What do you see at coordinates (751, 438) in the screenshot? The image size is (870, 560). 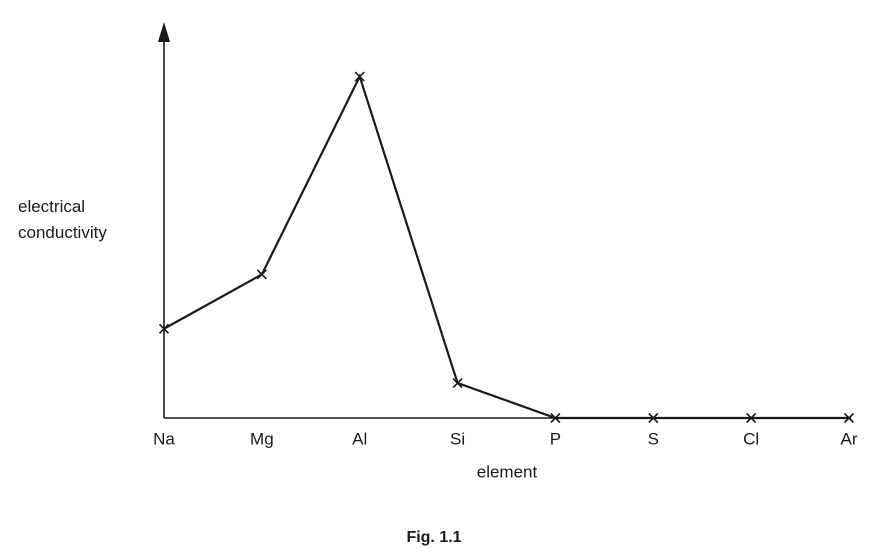 I see `x-tick-label: Cl` at bounding box center [751, 438].